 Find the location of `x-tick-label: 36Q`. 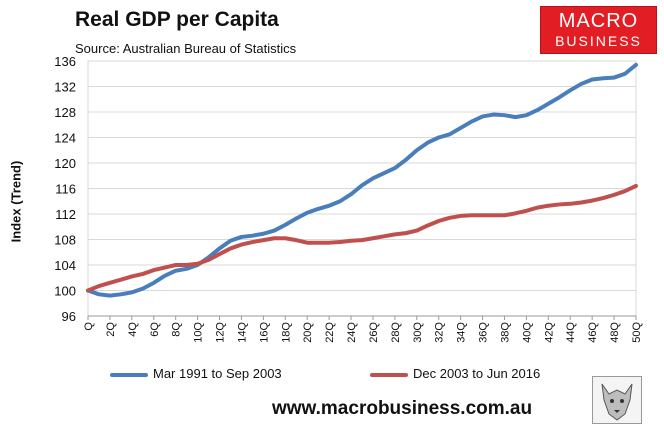

x-tick-label: 36Q is located at coordinates (484, 332).